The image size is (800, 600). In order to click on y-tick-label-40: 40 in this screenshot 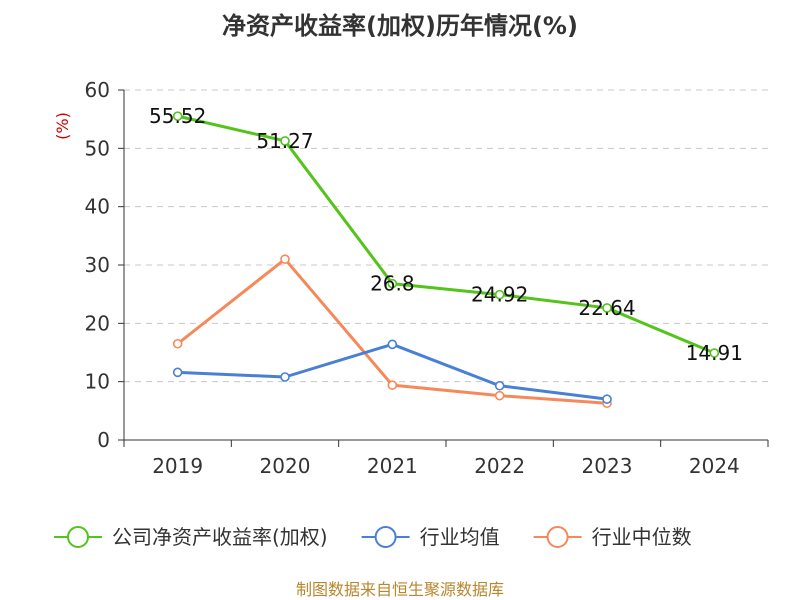, I will do `click(97, 207)`.